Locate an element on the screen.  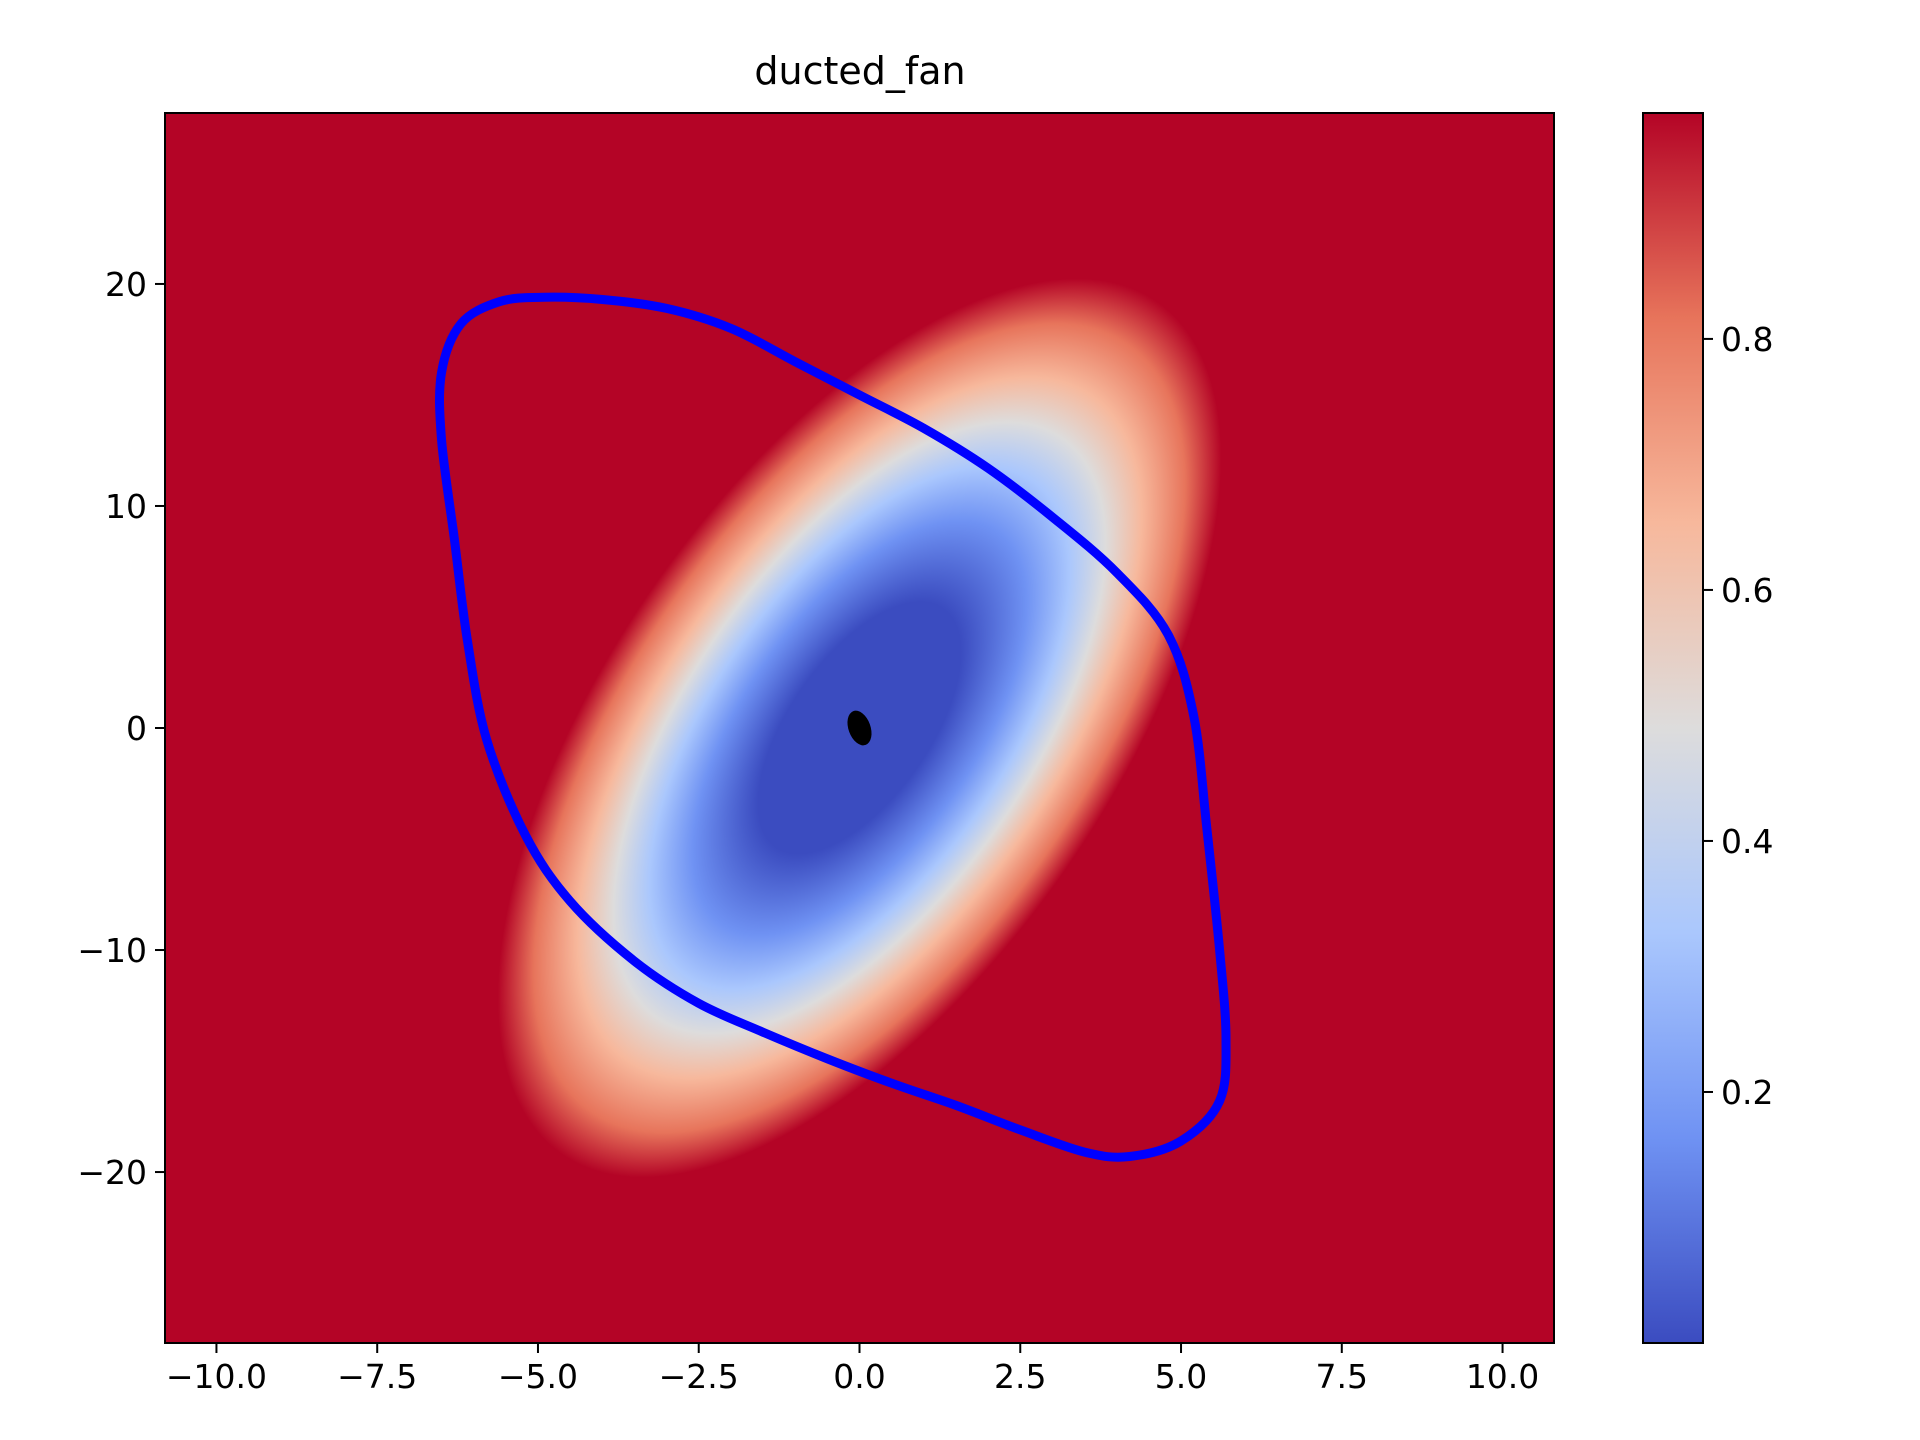
x-tick-label: −2.5 is located at coordinates (699, 1376).